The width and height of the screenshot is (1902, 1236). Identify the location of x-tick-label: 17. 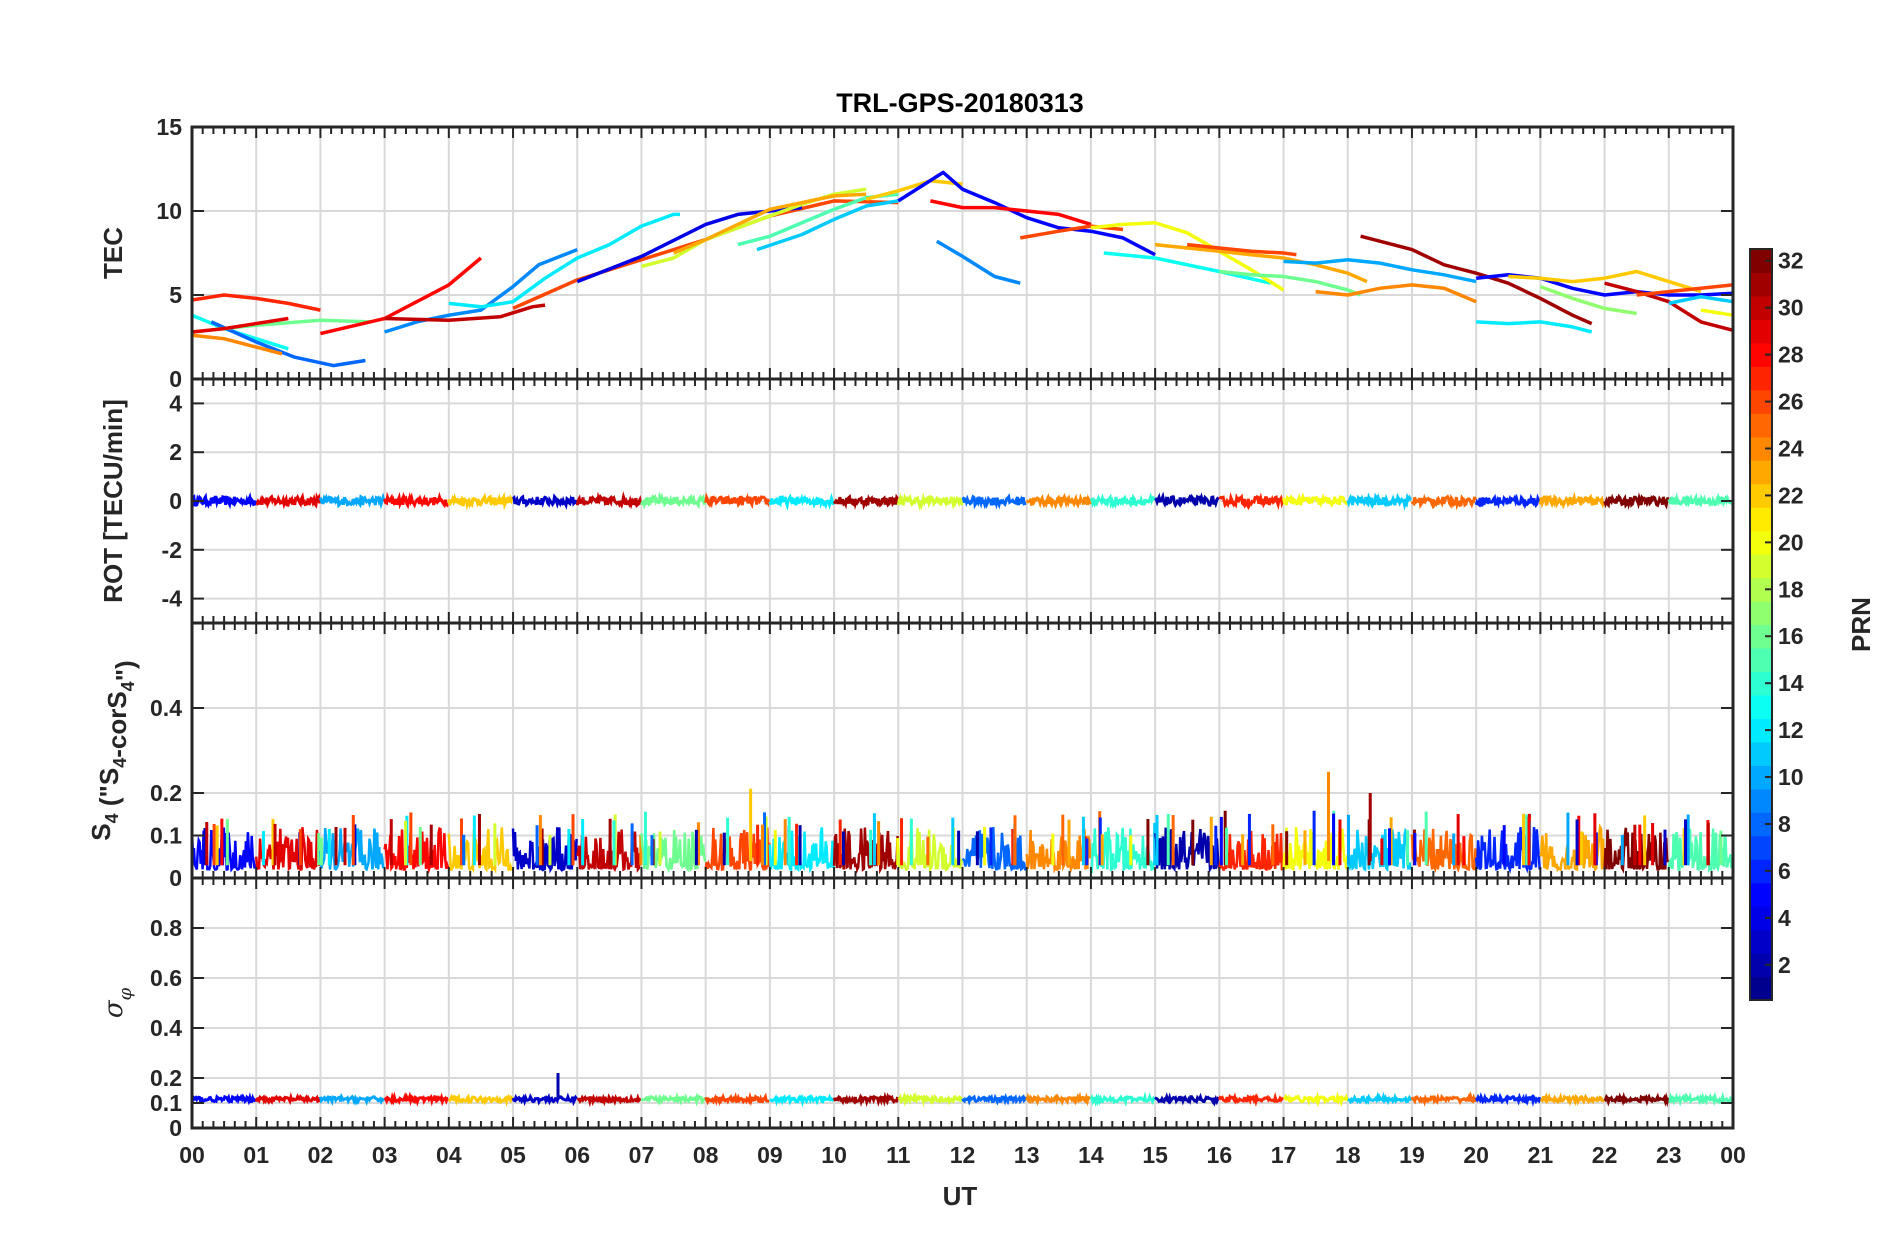
(1284, 1155).